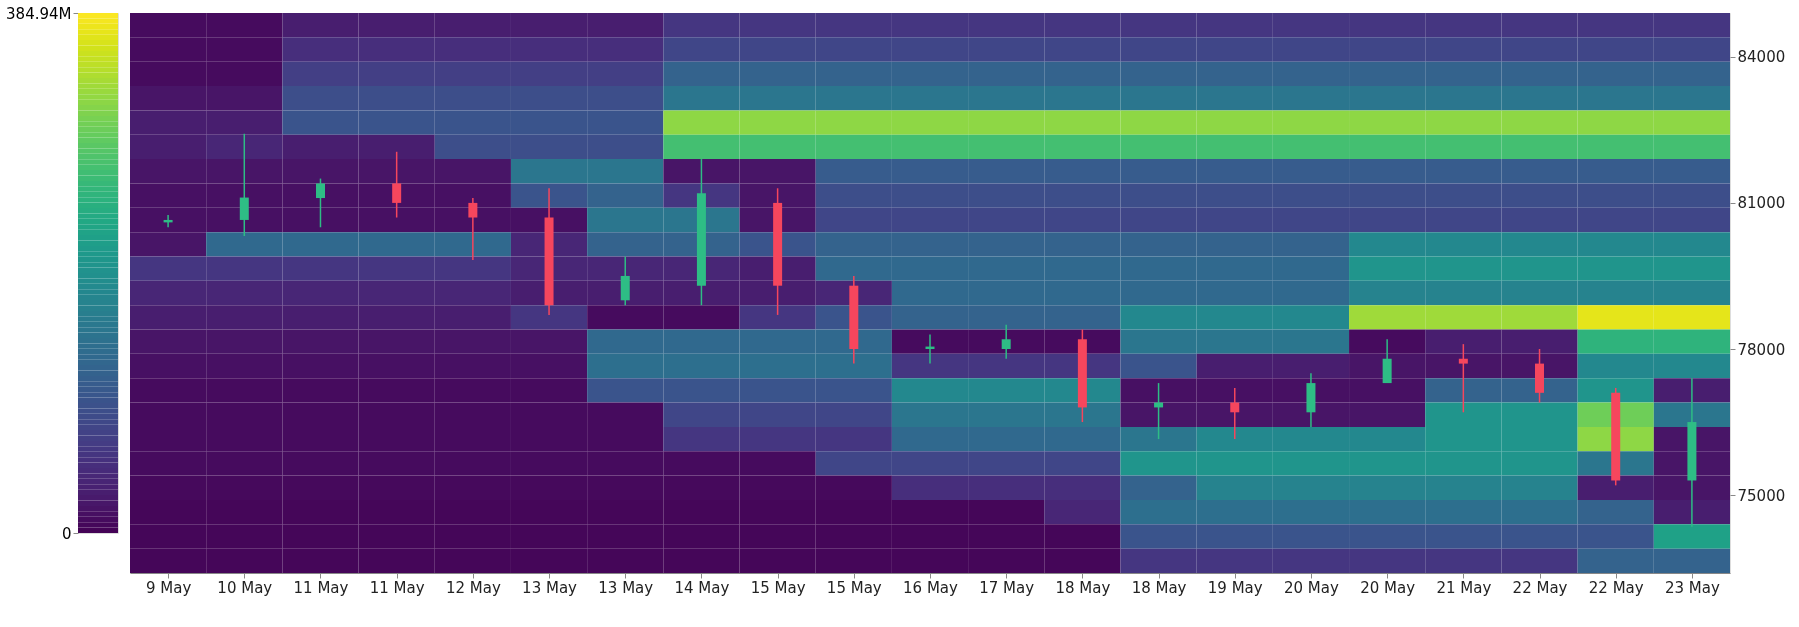 The height and width of the screenshot is (627, 1799). I want to click on y-tick-label: 78000, so click(1761, 349).